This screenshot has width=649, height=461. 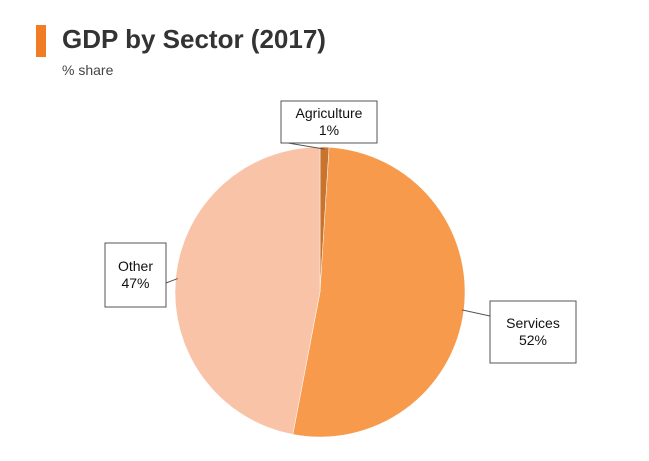 What do you see at coordinates (329, 113) in the screenshot?
I see `slice-name-label: Agriculture` at bounding box center [329, 113].